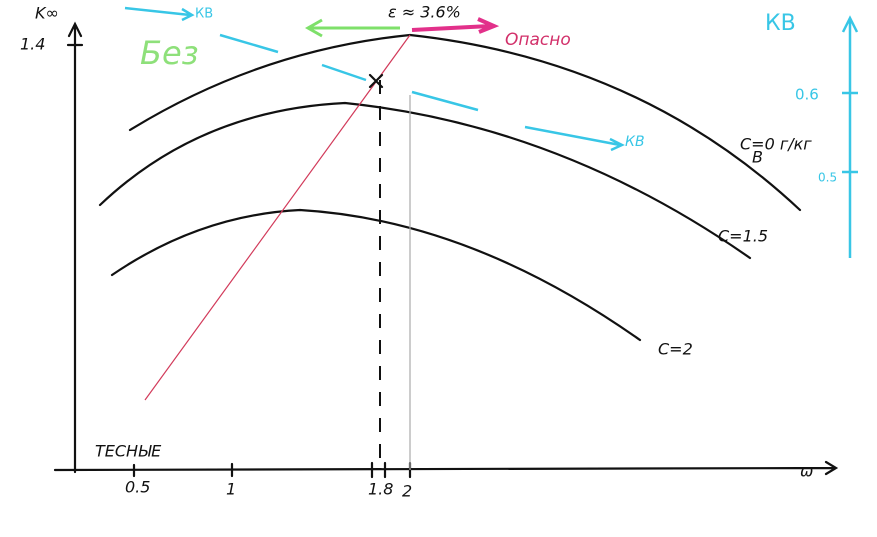 The width and height of the screenshot is (877, 537). What do you see at coordinates (780, 23) in the screenshot?
I see `right-axis-label: КВ` at bounding box center [780, 23].